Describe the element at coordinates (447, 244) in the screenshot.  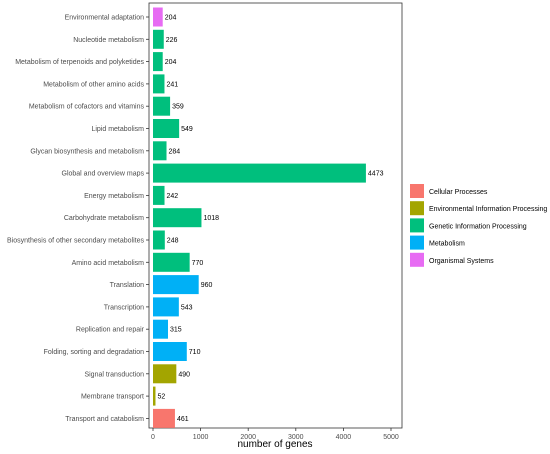
I see `legend-label-metabolism: Metabolism` at that location.